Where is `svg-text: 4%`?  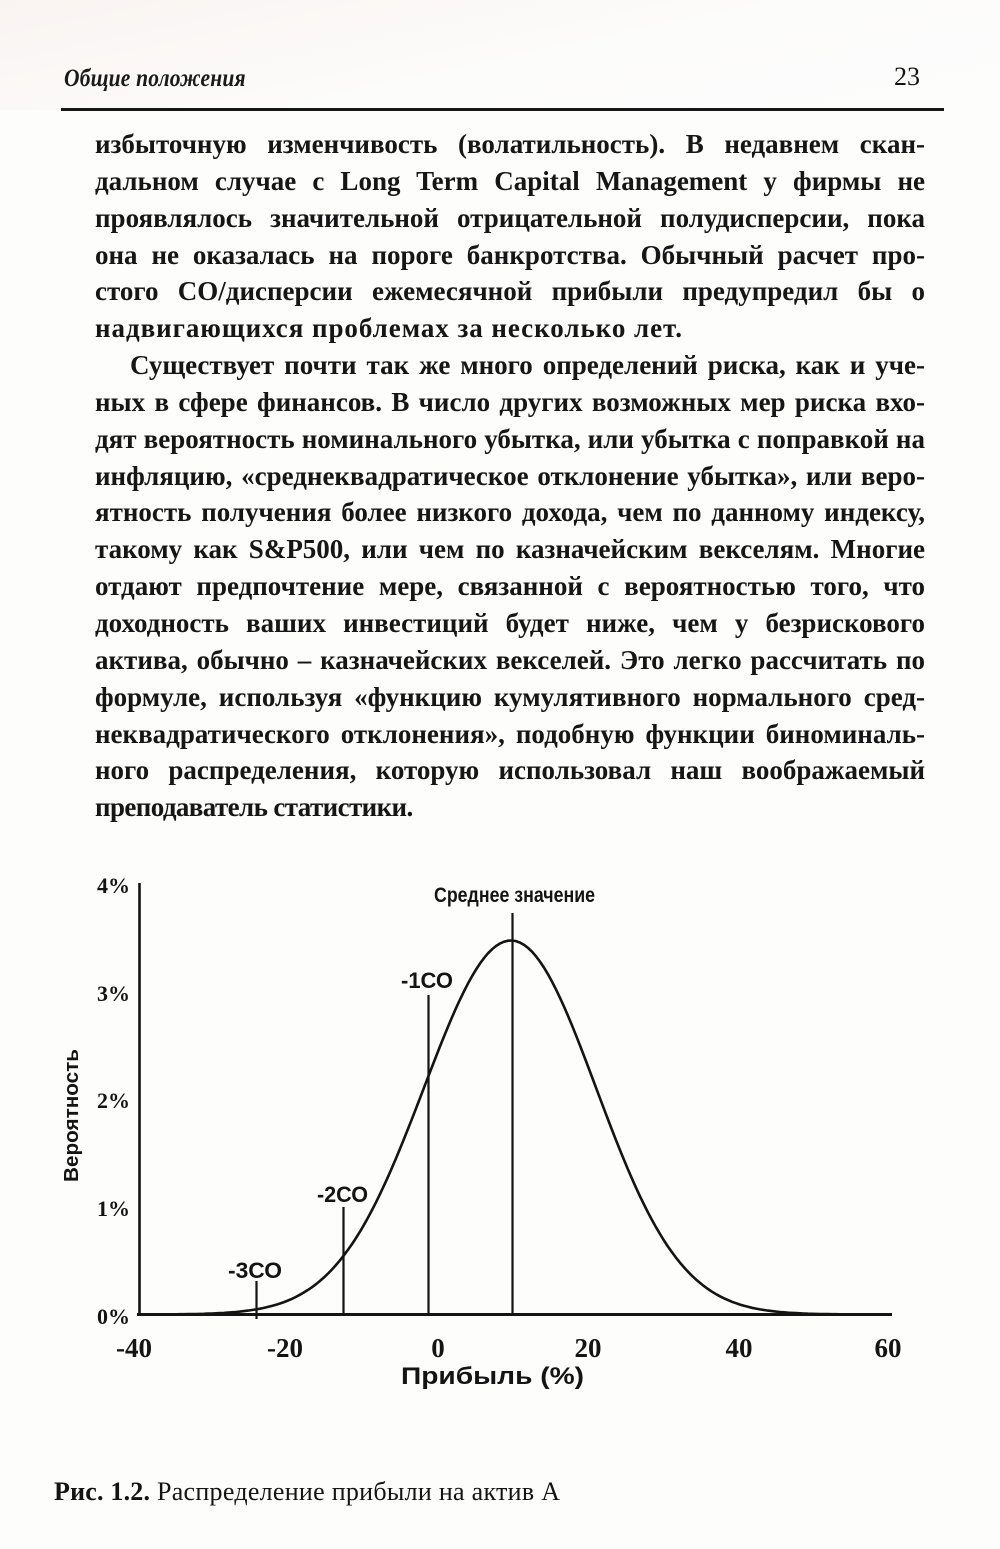
svg-text: 4% is located at coordinates (113, 885).